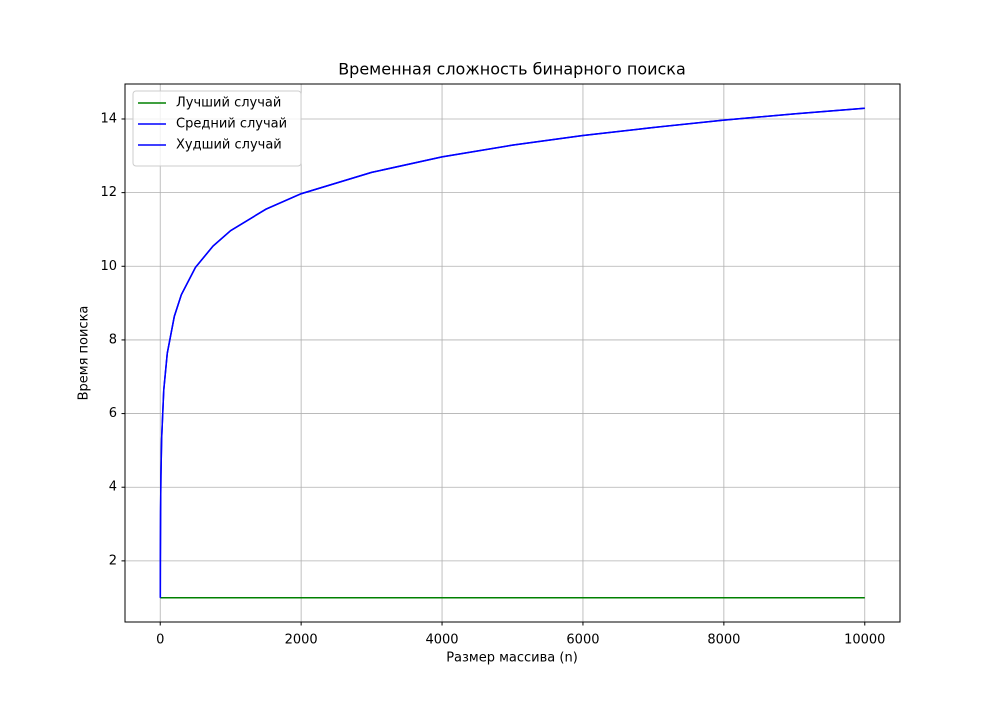  Describe the element at coordinates (113, 487) in the screenshot. I see `y-tick-label: 4` at that location.